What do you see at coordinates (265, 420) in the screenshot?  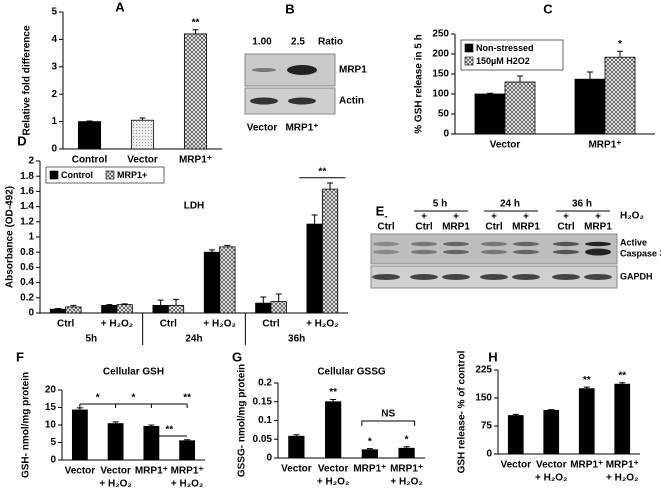 I see `y-tick-label: 0.1` at bounding box center [265, 420].